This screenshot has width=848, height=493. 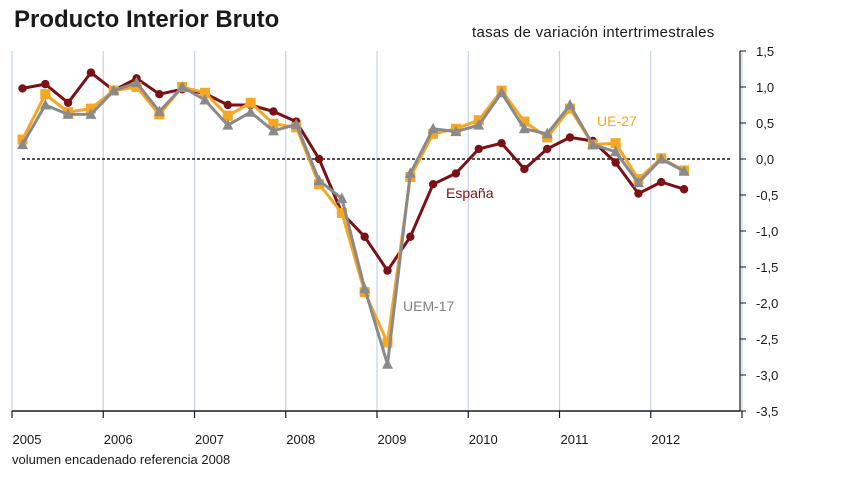 I want to click on x-tick-label: 2011, so click(x=575, y=439).